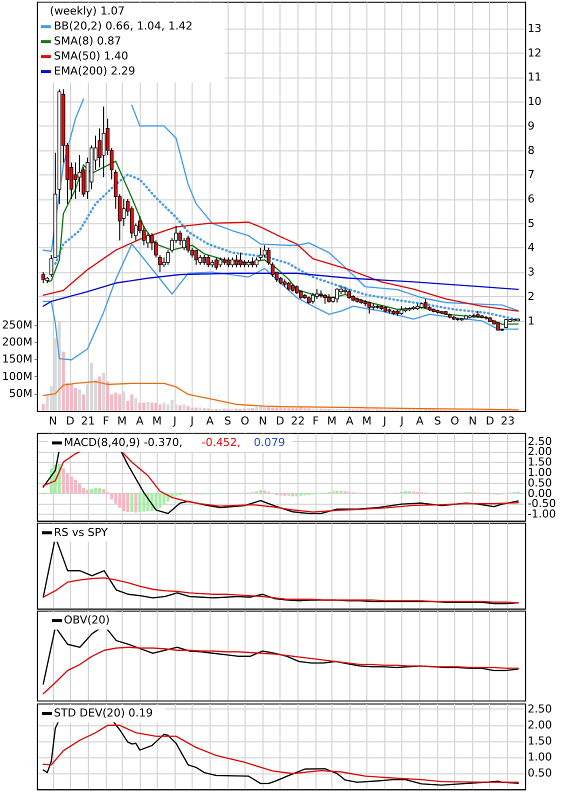 Image resolution: width=566 pixels, height=796 pixels. What do you see at coordinates (507, 421) in the screenshot?
I see `x-tick-label: 23` at bounding box center [507, 421].